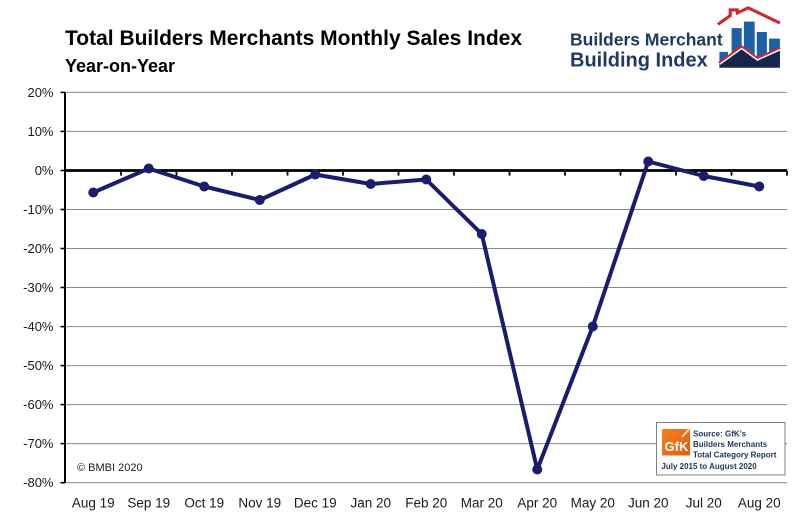 The image size is (800, 521). What do you see at coordinates (38, 326) in the screenshot?
I see `svg-text: -40%` at bounding box center [38, 326].